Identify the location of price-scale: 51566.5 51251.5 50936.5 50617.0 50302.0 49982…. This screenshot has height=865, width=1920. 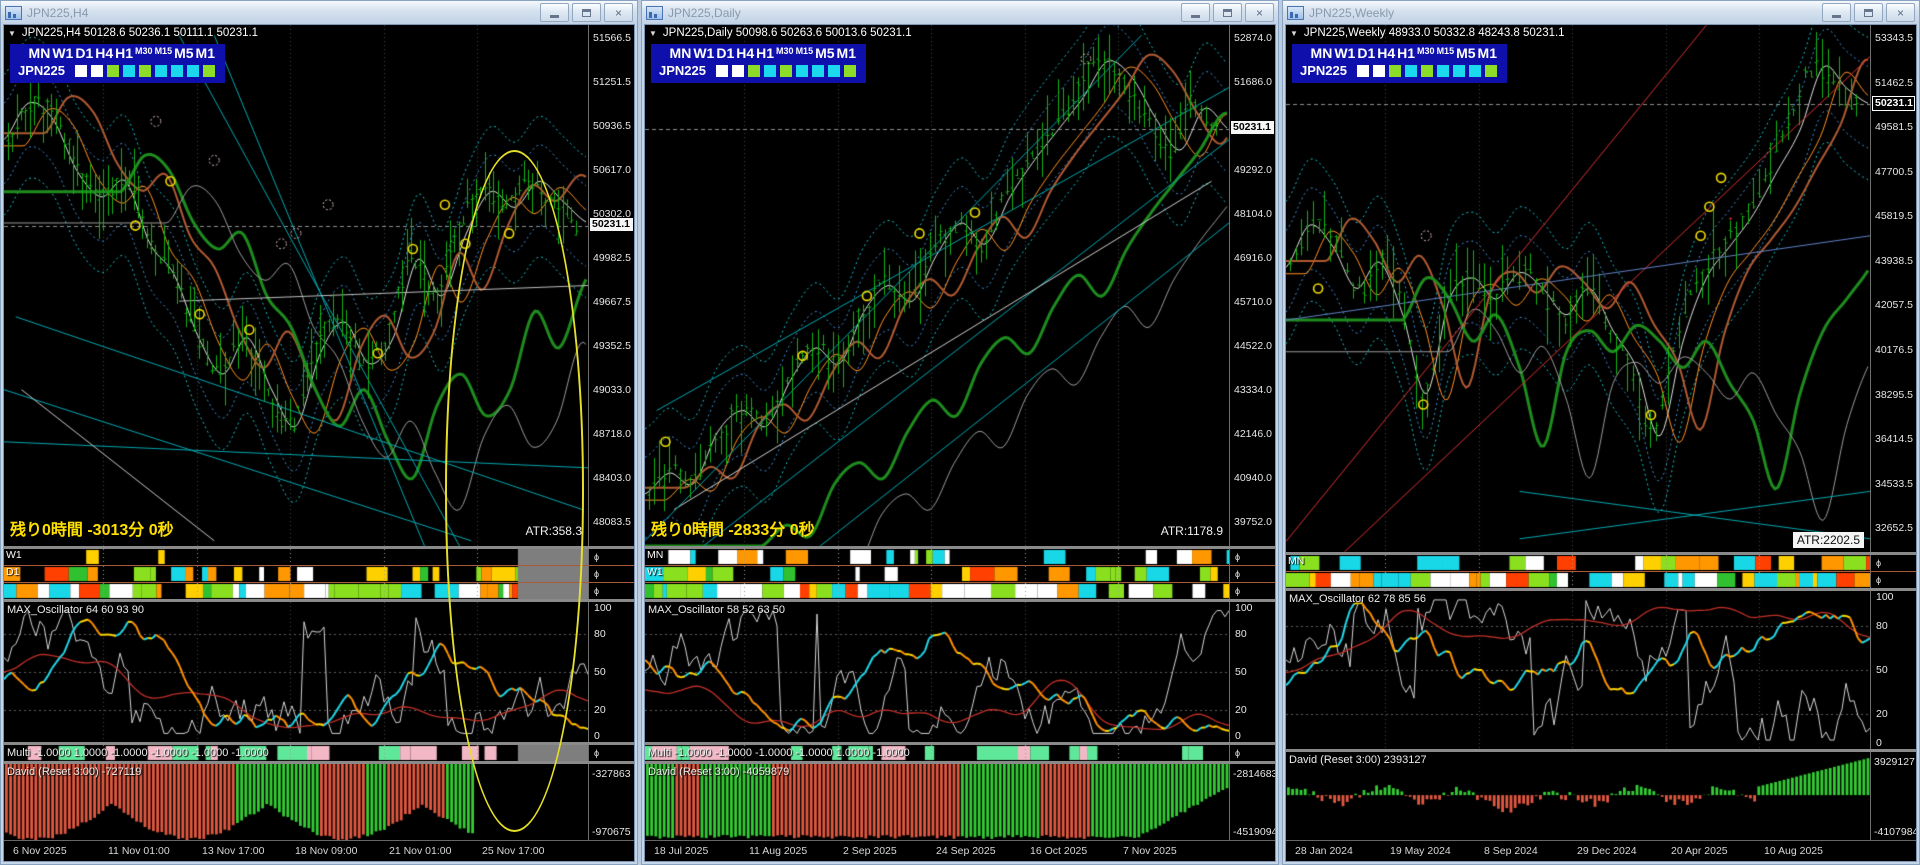
(611, 285).